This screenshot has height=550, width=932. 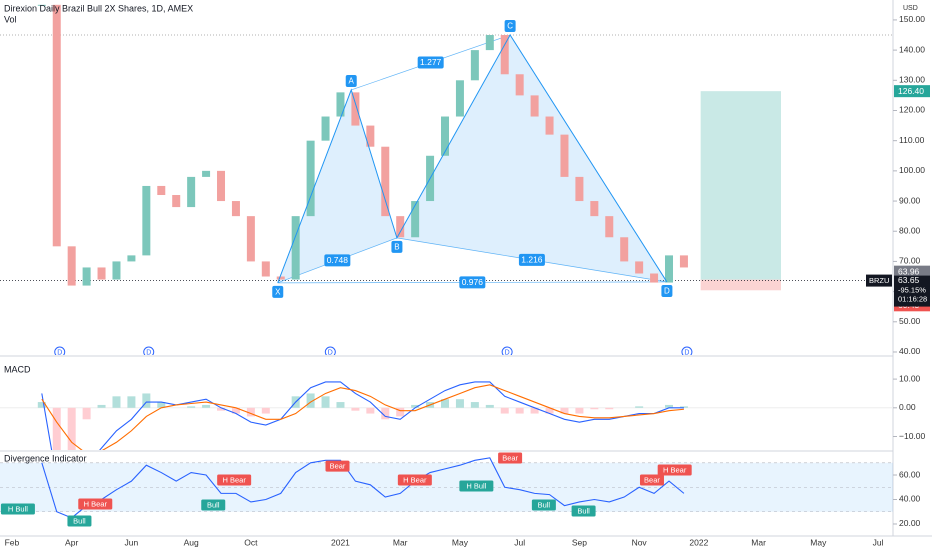 What do you see at coordinates (741, 285) in the screenshot?
I see `stop-zone` at bounding box center [741, 285].